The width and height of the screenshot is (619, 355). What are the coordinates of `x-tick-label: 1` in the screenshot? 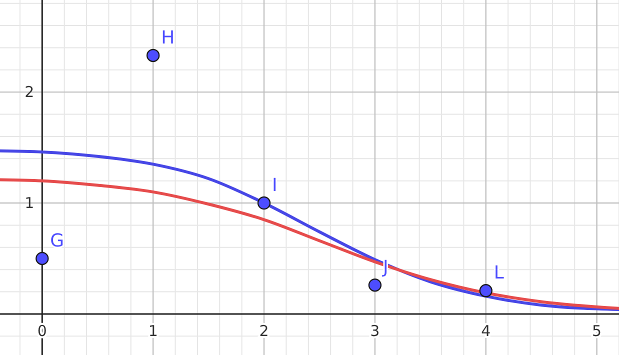 It's located at (153, 331).